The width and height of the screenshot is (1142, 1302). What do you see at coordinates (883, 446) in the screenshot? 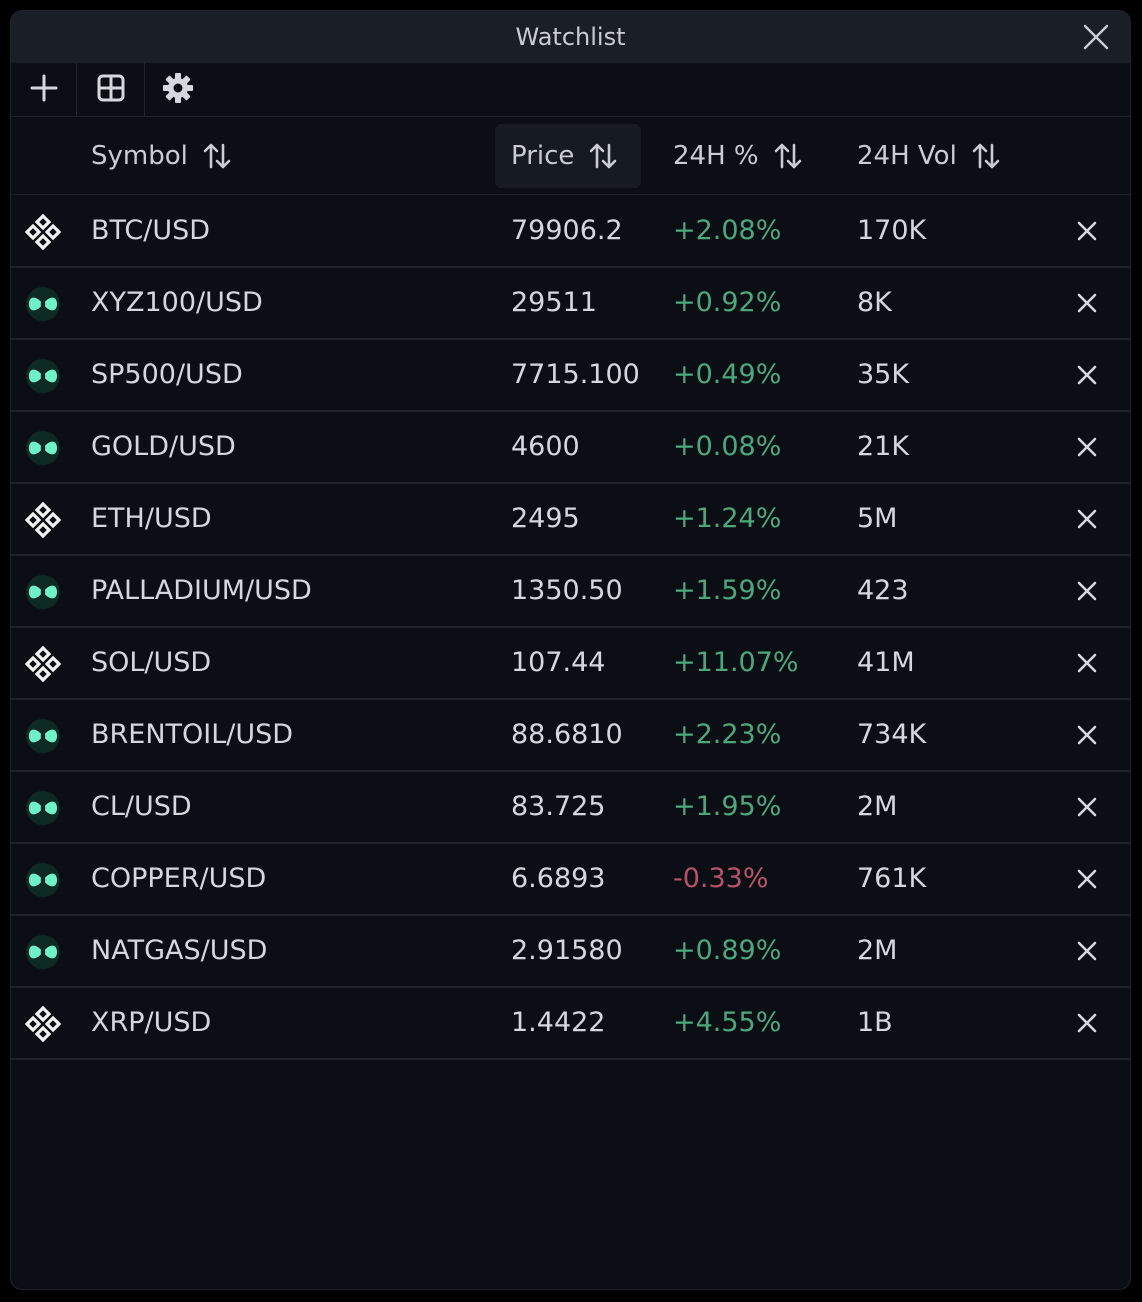
I see `volume-cell: 21K` at bounding box center [883, 446].